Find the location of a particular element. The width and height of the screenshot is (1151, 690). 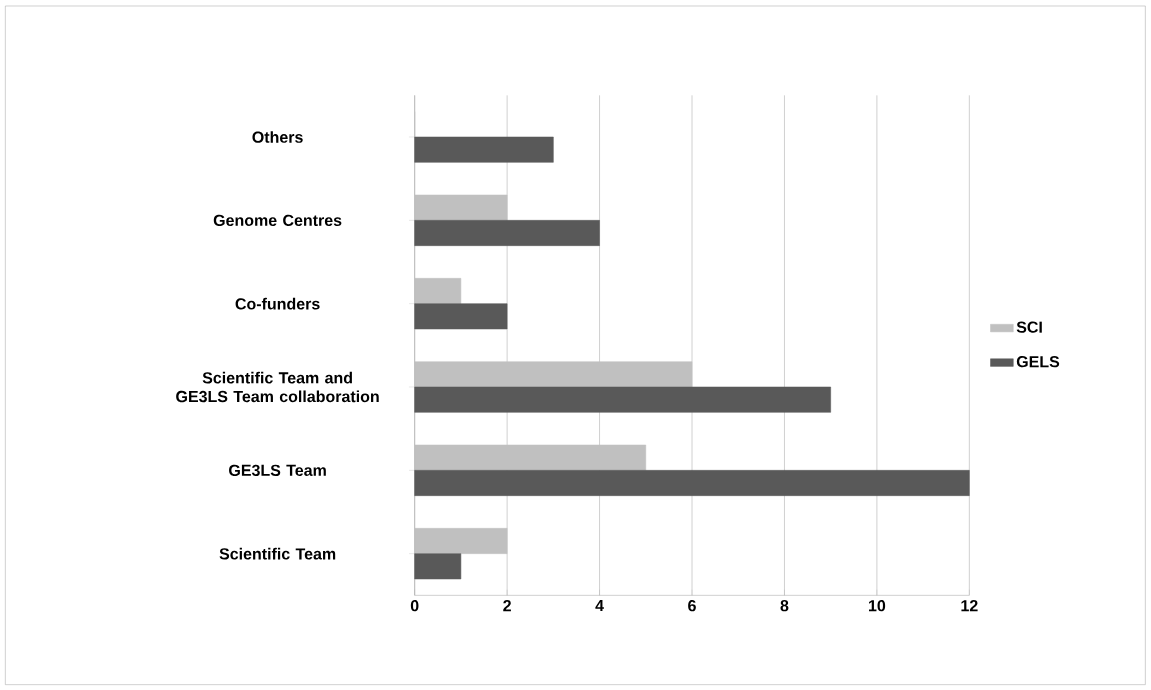

x-tick-label: 6 is located at coordinates (692, 606).